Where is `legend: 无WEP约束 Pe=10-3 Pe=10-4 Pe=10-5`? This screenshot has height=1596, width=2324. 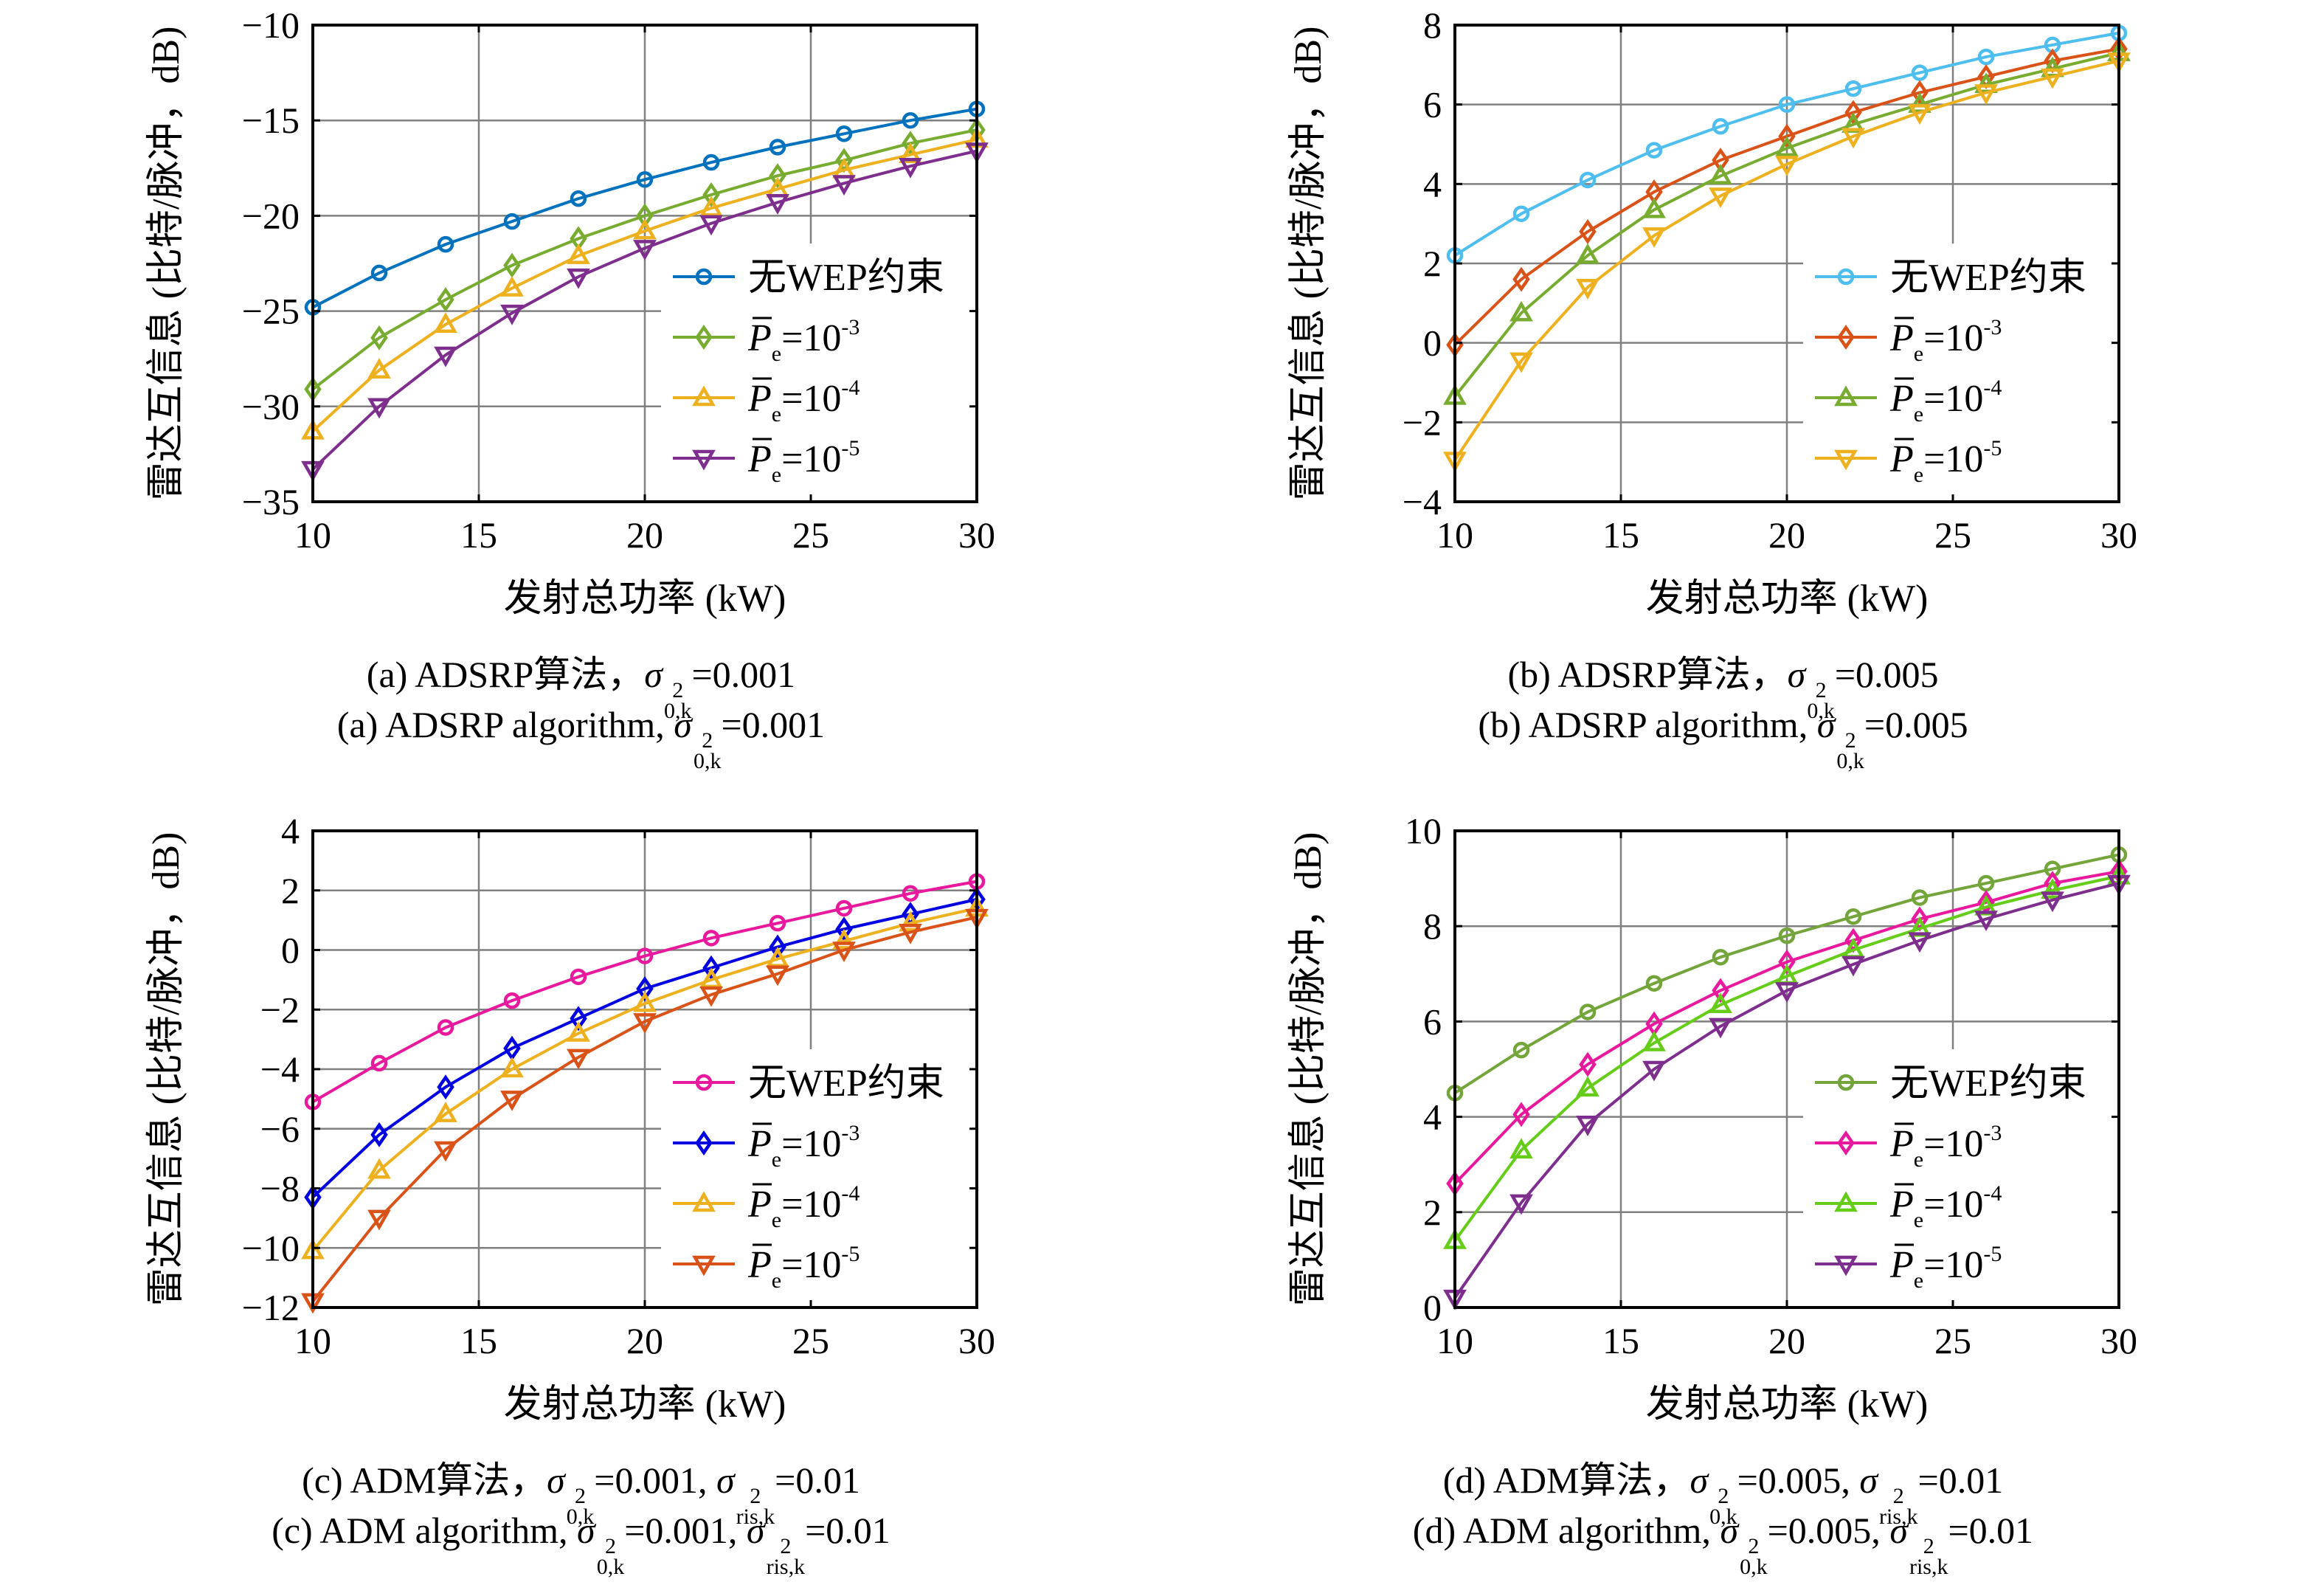 legend: 无WEP约束 Pe=10-3 Pe=10-4 Pe=10-5 is located at coordinates (1961, 369).